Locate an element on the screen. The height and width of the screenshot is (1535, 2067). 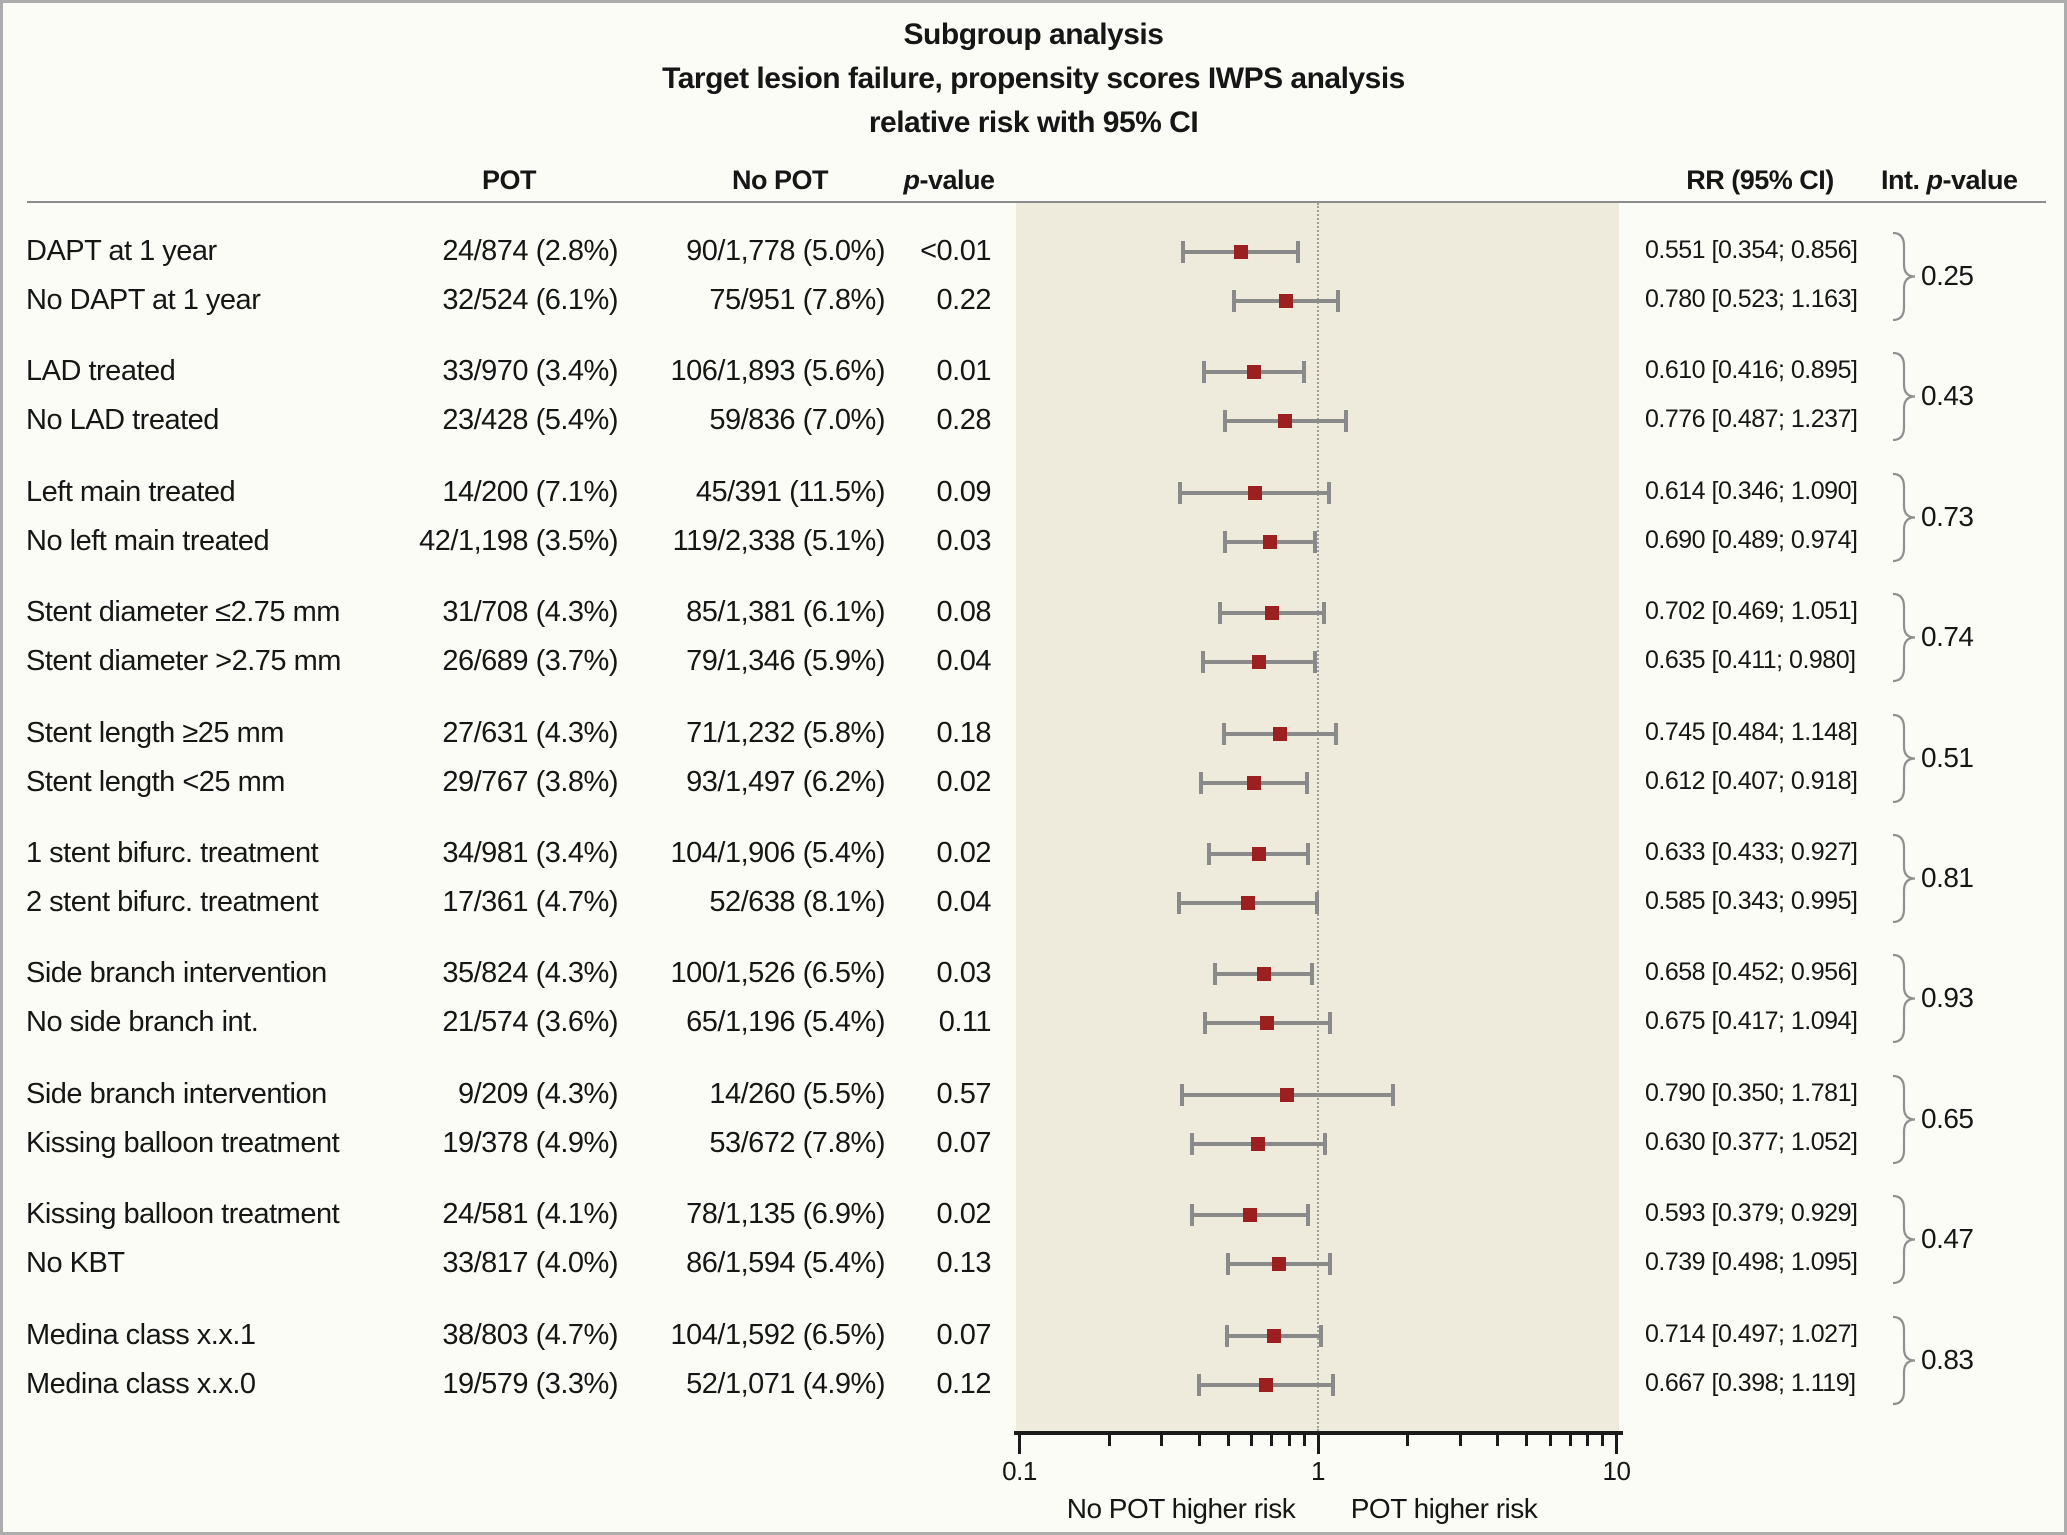
pot-value: 32/524 (6.1%) is located at coordinates (530, 300).